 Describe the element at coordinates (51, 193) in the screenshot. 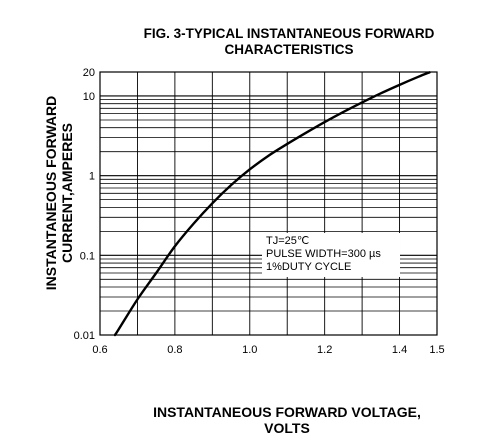

I see `y-axis-title-line1: INSTANTANEOUS FORWARD` at that location.